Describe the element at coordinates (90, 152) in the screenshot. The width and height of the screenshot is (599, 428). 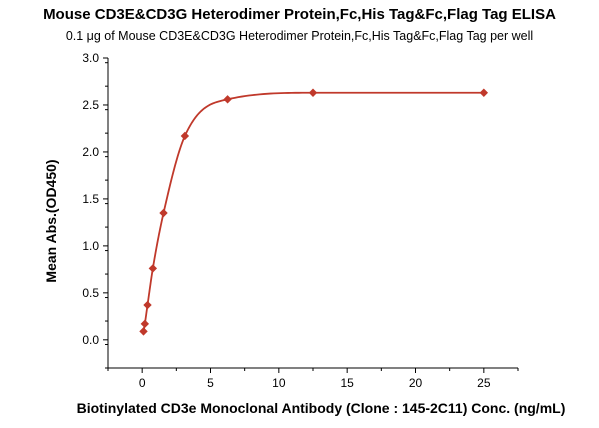
I see `y-tick-label: 2.0` at that location.